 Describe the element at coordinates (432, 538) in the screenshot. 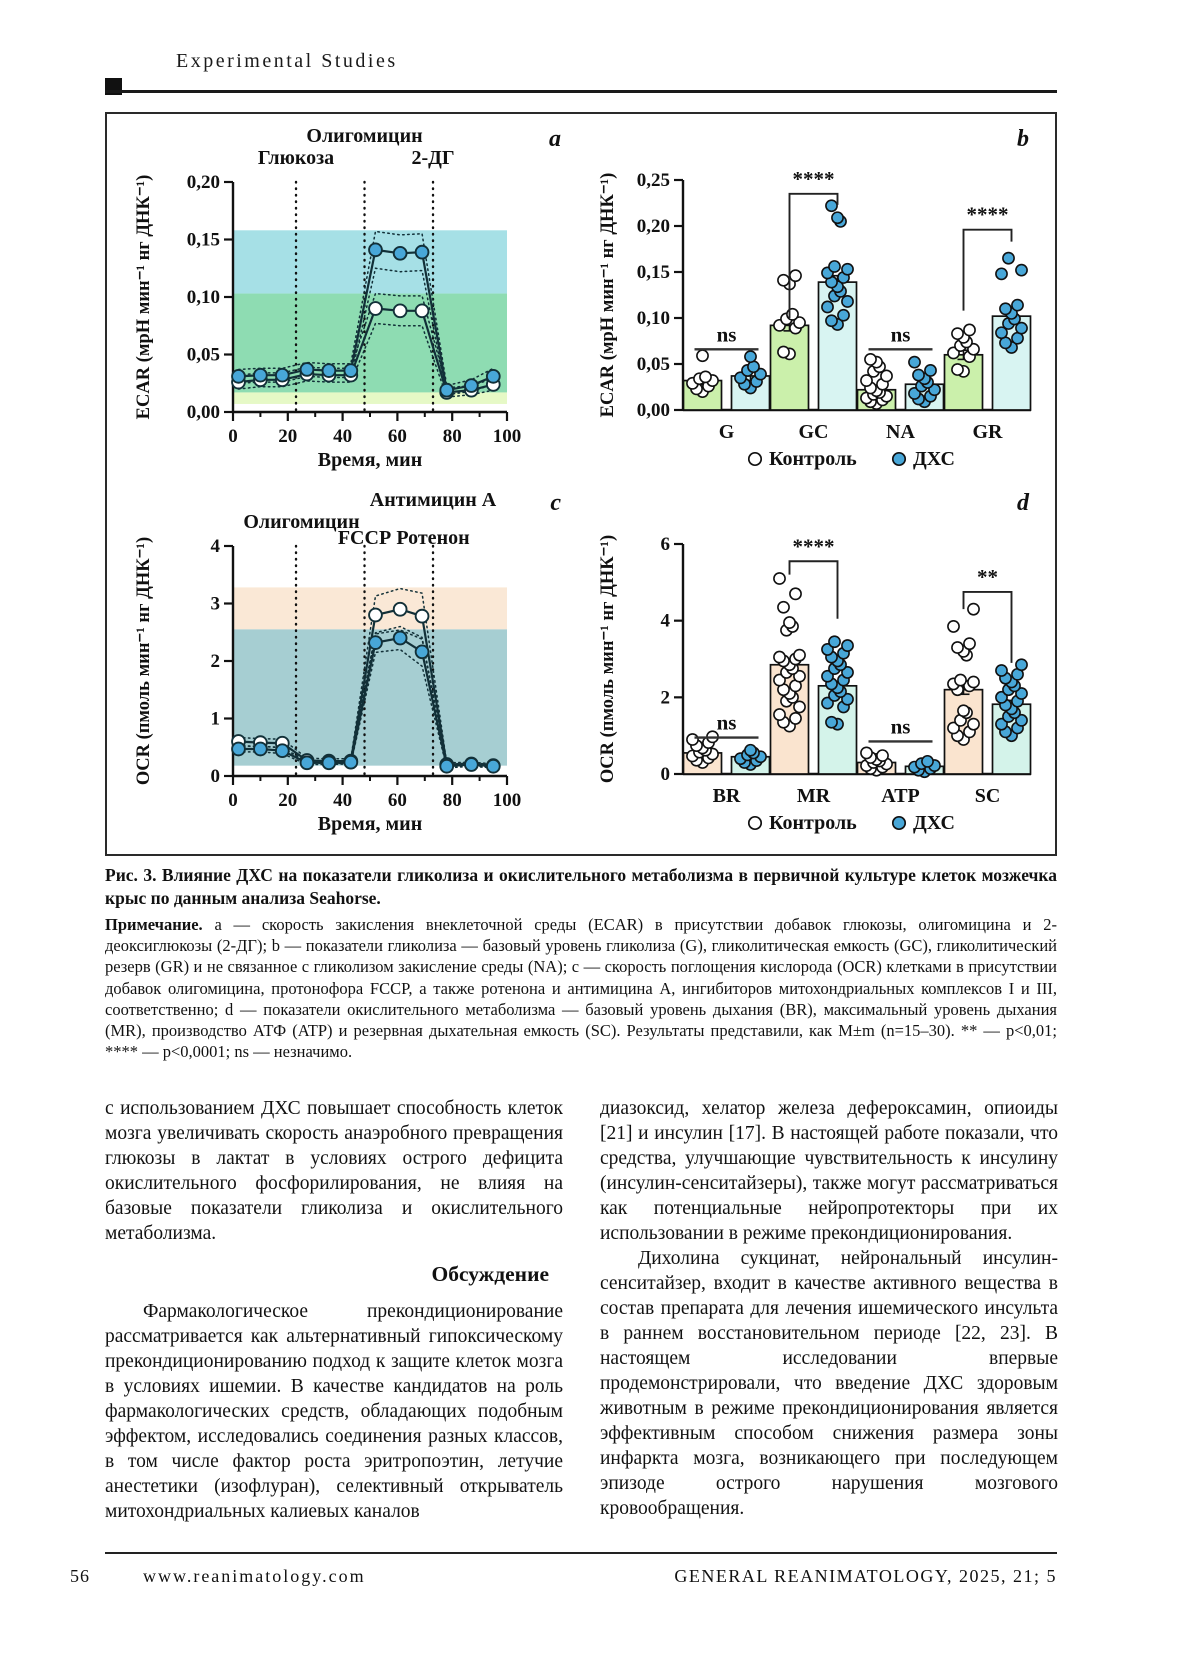

I see `svg-text: Ротенон` at that location.